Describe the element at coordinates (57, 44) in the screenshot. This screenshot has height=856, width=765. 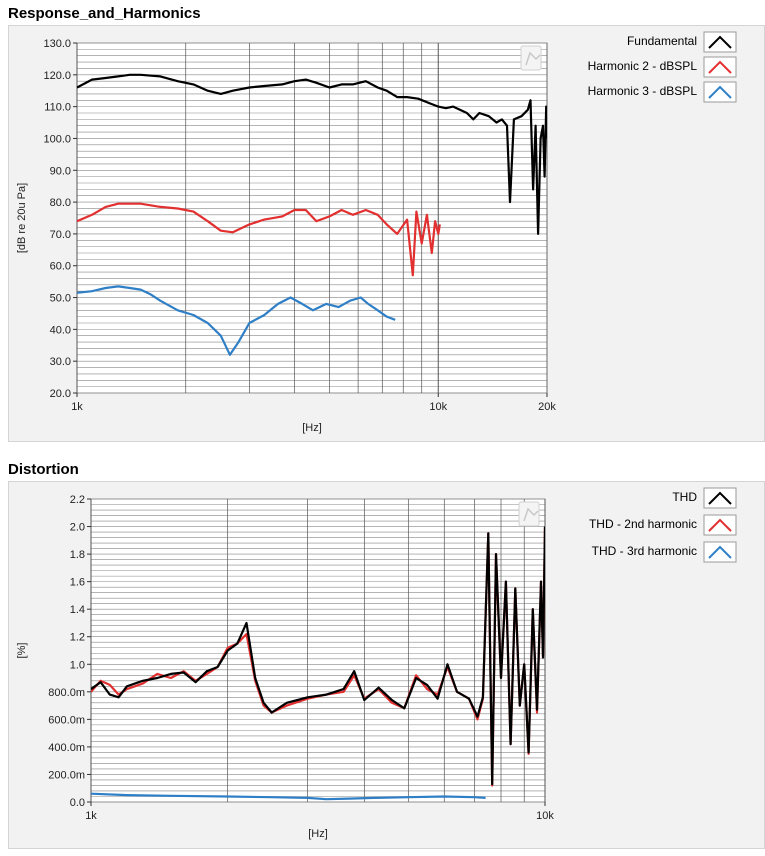
I see `y-tick-label: 130.0` at that location.